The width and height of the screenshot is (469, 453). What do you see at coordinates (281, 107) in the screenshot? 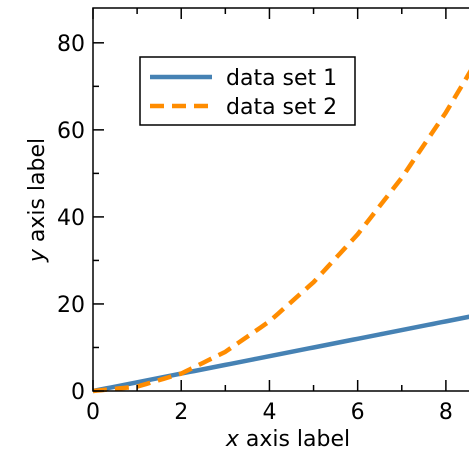
I see `legend-label-data-set-2: data set 2` at bounding box center [281, 107].